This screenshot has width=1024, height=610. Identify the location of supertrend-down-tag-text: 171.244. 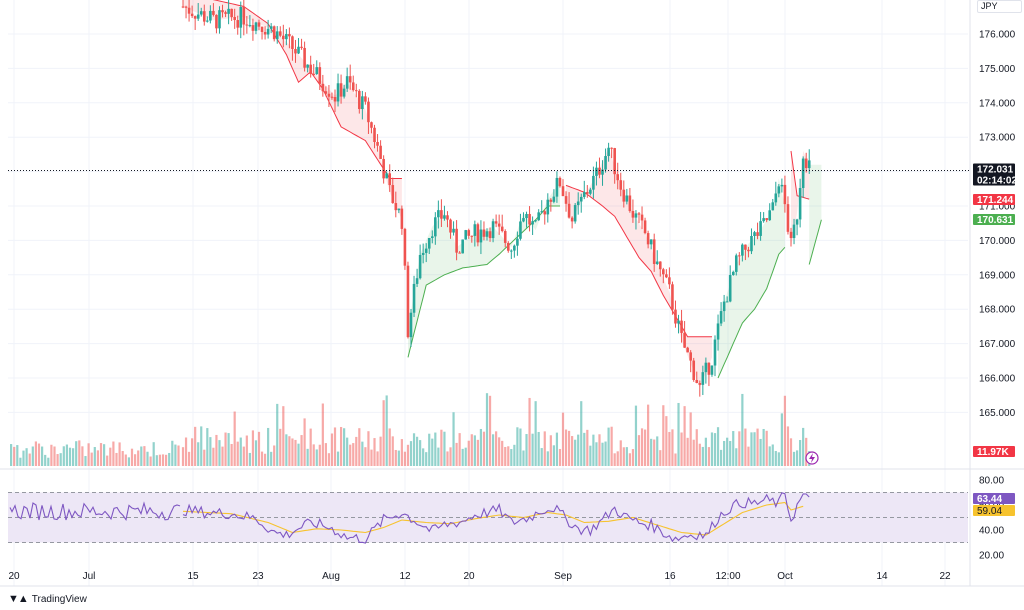
(995, 200).